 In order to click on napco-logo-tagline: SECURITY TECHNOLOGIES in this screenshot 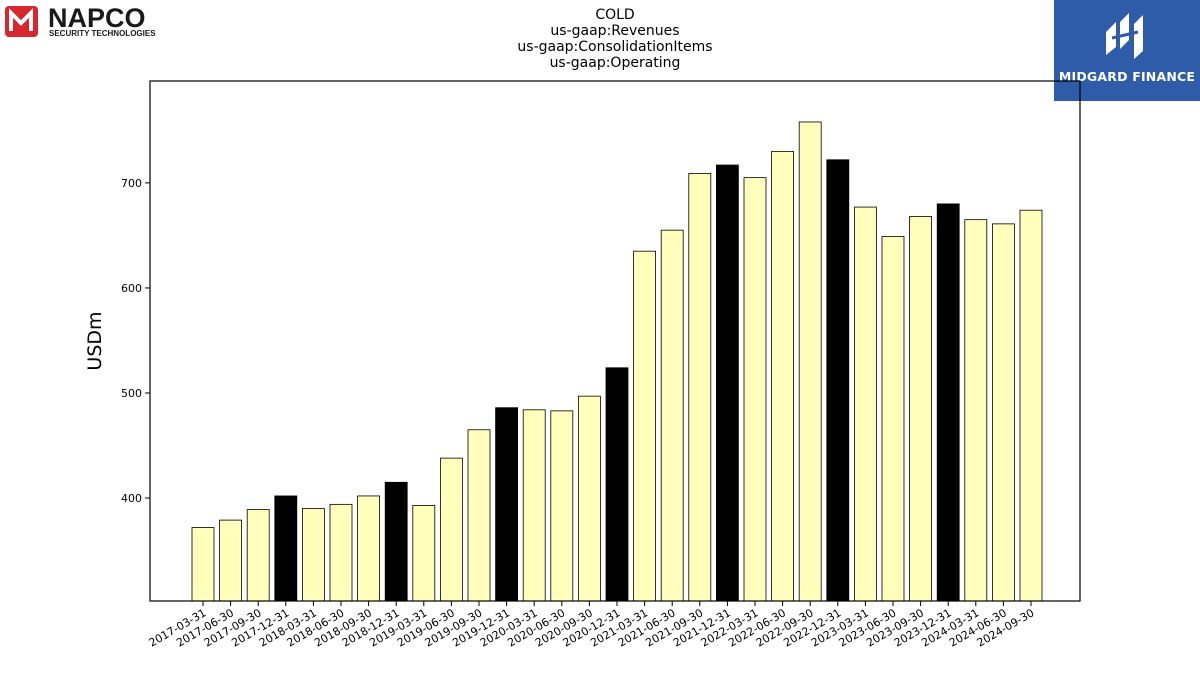, I will do `click(102, 33)`.